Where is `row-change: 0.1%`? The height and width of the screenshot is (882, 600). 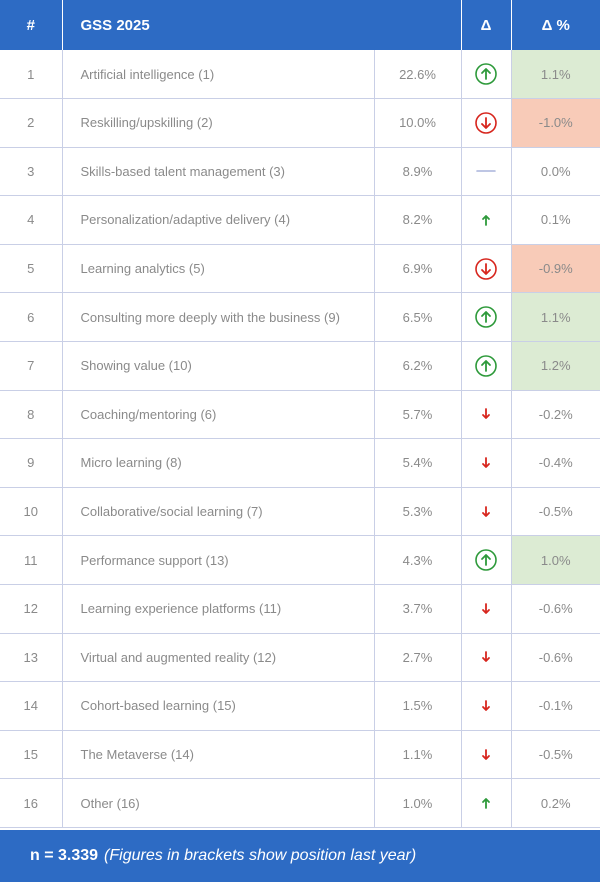 row-change: 0.1% is located at coordinates (555, 220).